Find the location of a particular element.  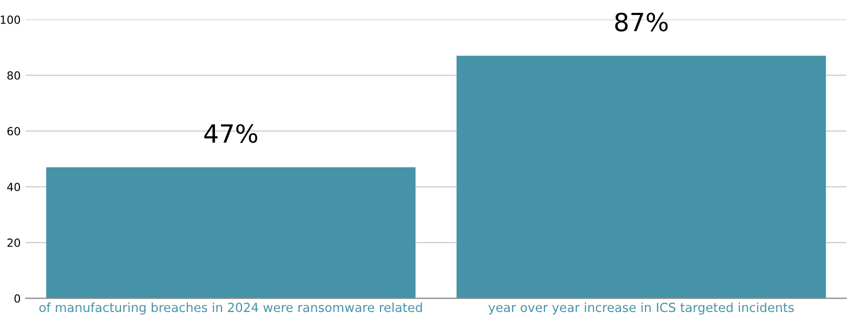

y-tick-label: 100 is located at coordinates (10, 20).